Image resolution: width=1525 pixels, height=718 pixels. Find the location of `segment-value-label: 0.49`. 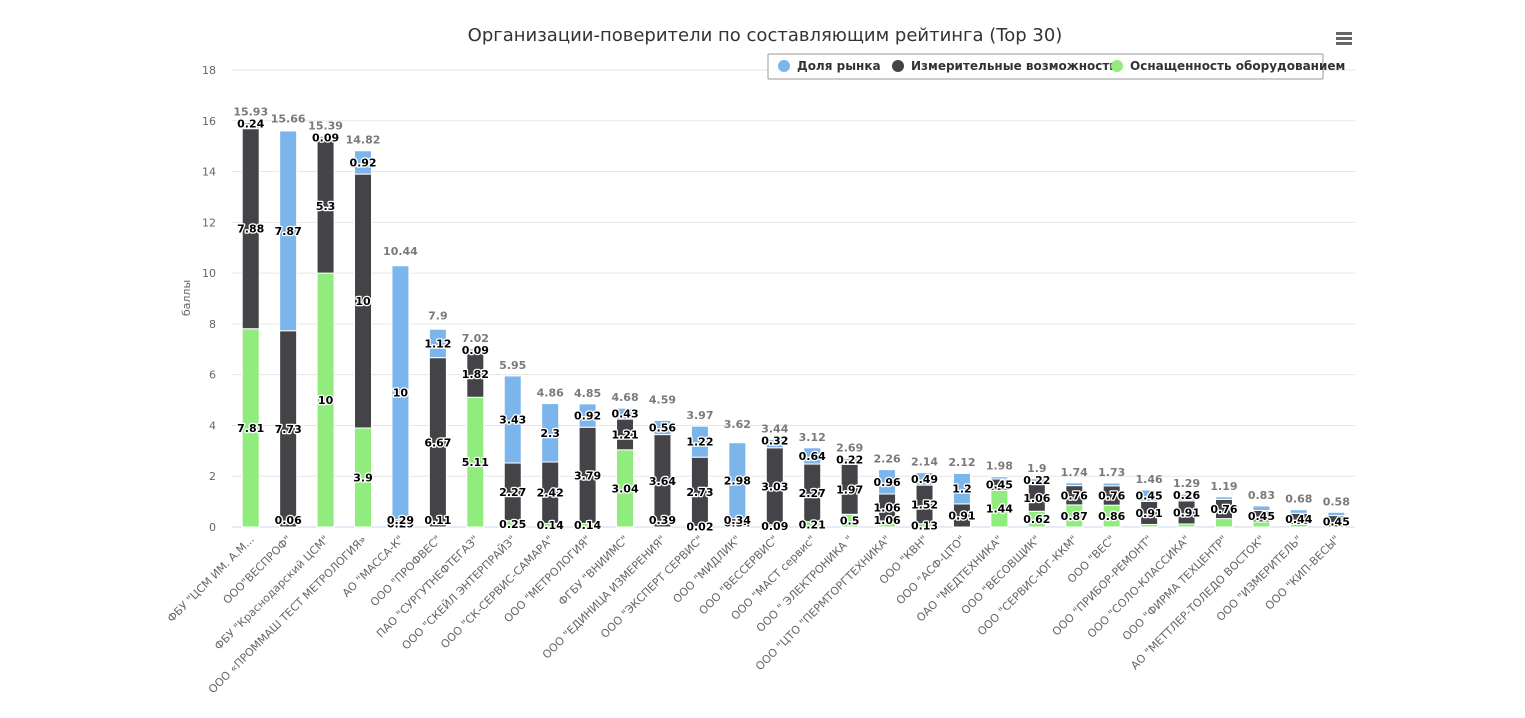

segment-value-label: 0.49 is located at coordinates (924, 479).